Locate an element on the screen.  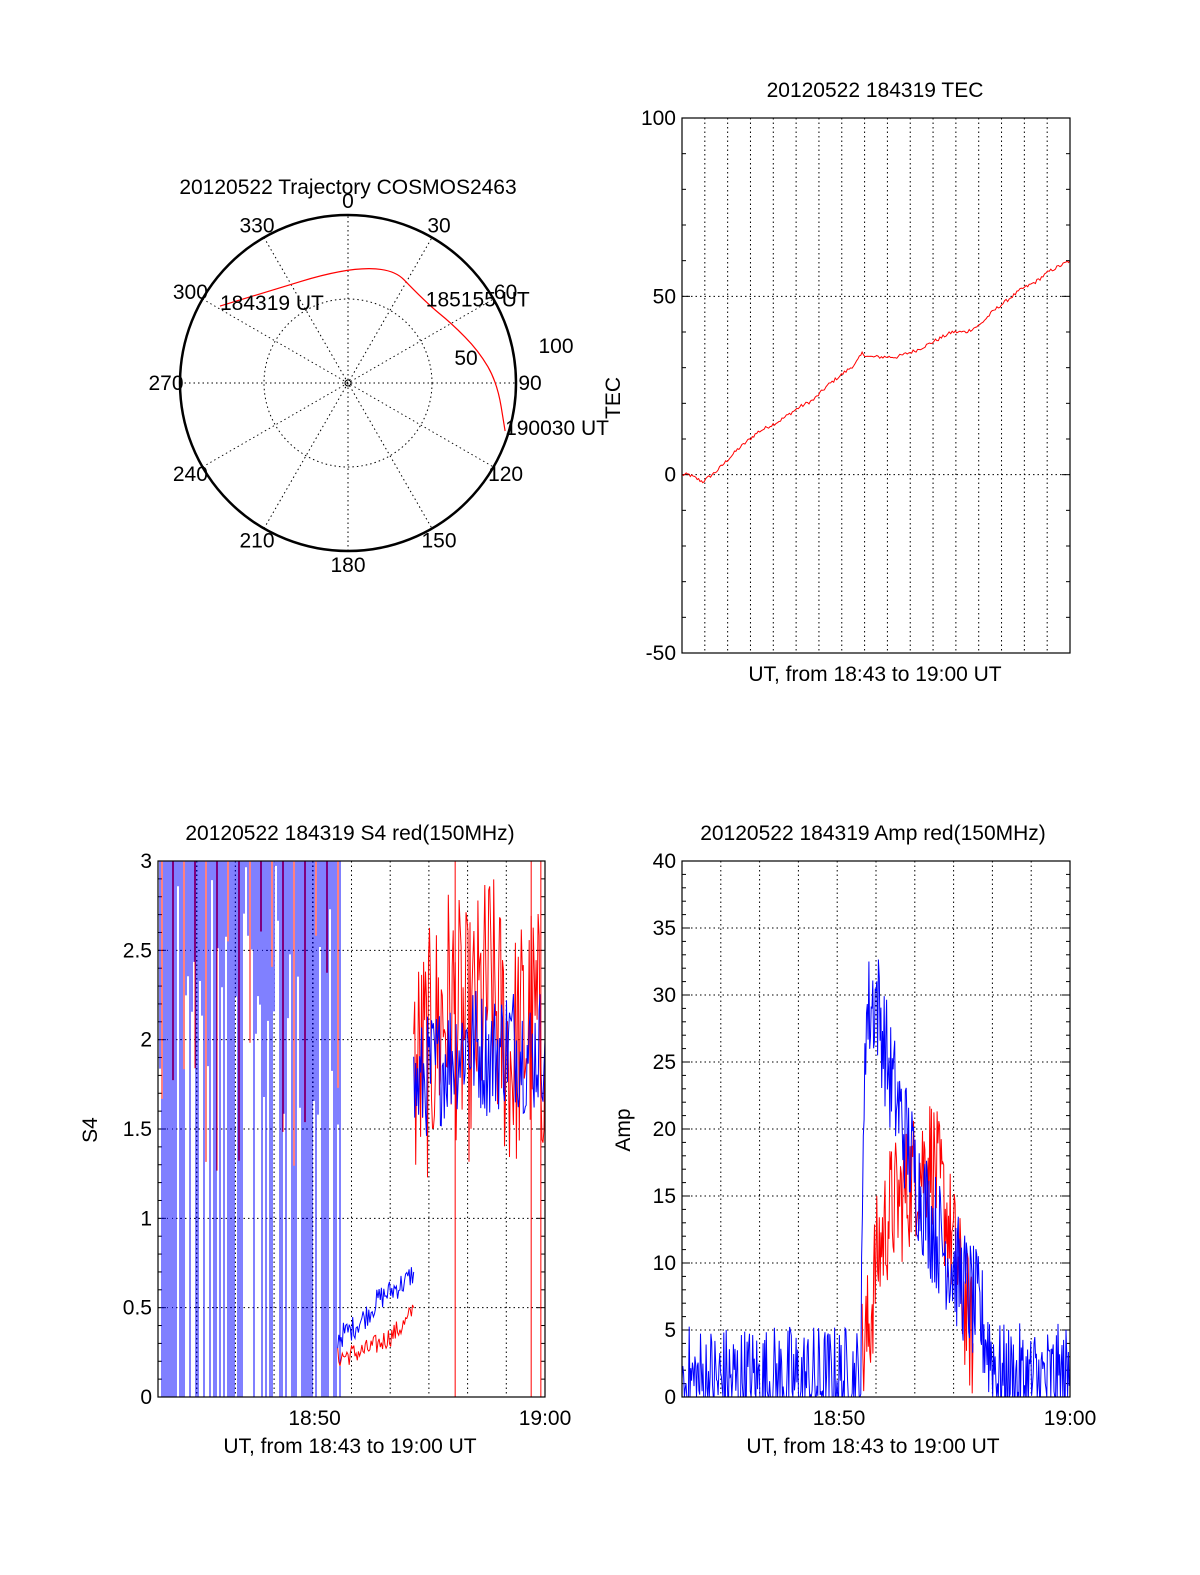
s4-xlabel: UT, from 18:43 to 19:00 UT is located at coordinates (349, 1446).